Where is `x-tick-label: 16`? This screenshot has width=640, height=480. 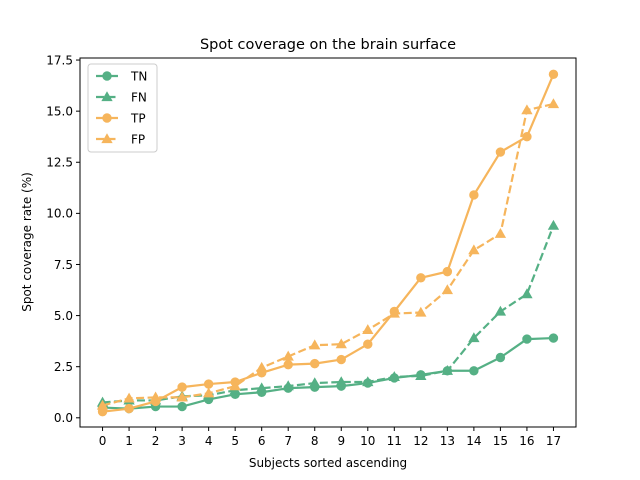
x-tick-label: 16 is located at coordinates (526, 441).